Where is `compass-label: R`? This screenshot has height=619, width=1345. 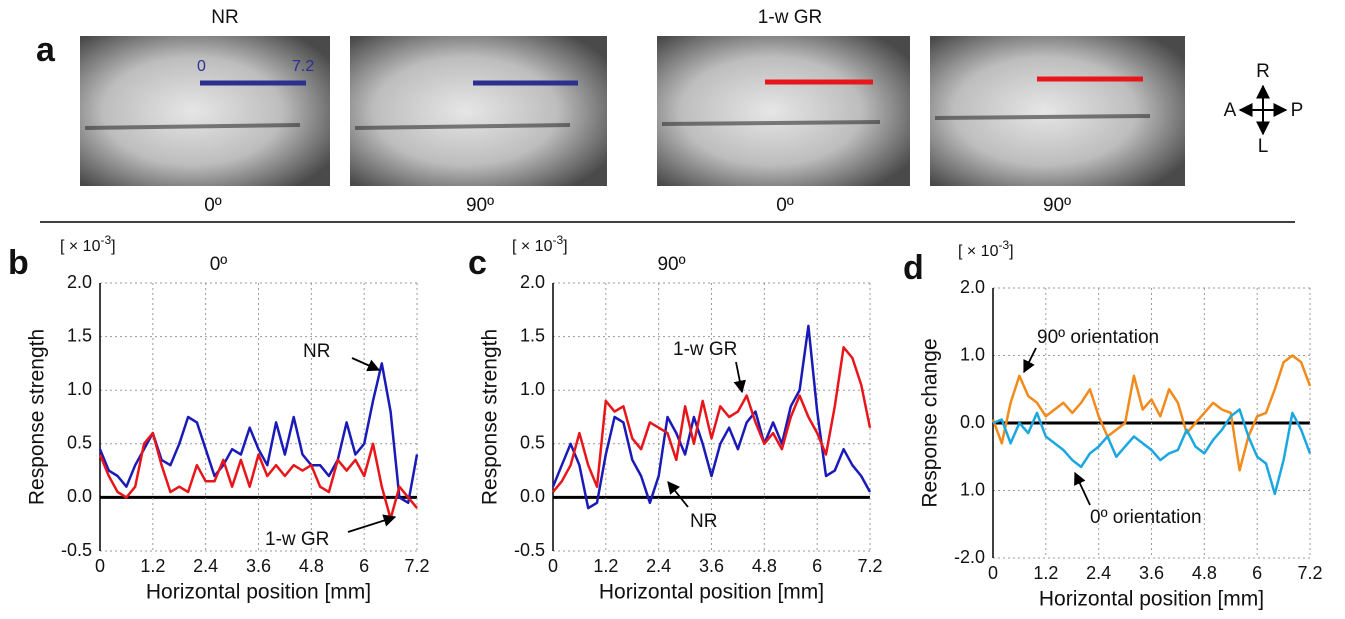 compass-label: R is located at coordinates (1263, 71).